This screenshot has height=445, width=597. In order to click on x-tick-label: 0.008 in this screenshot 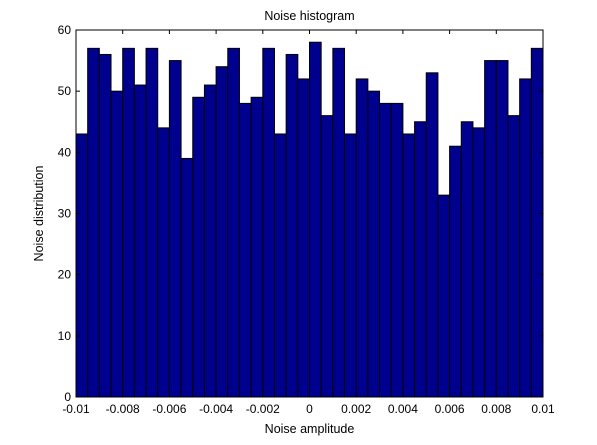, I will do `click(496, 409)`.